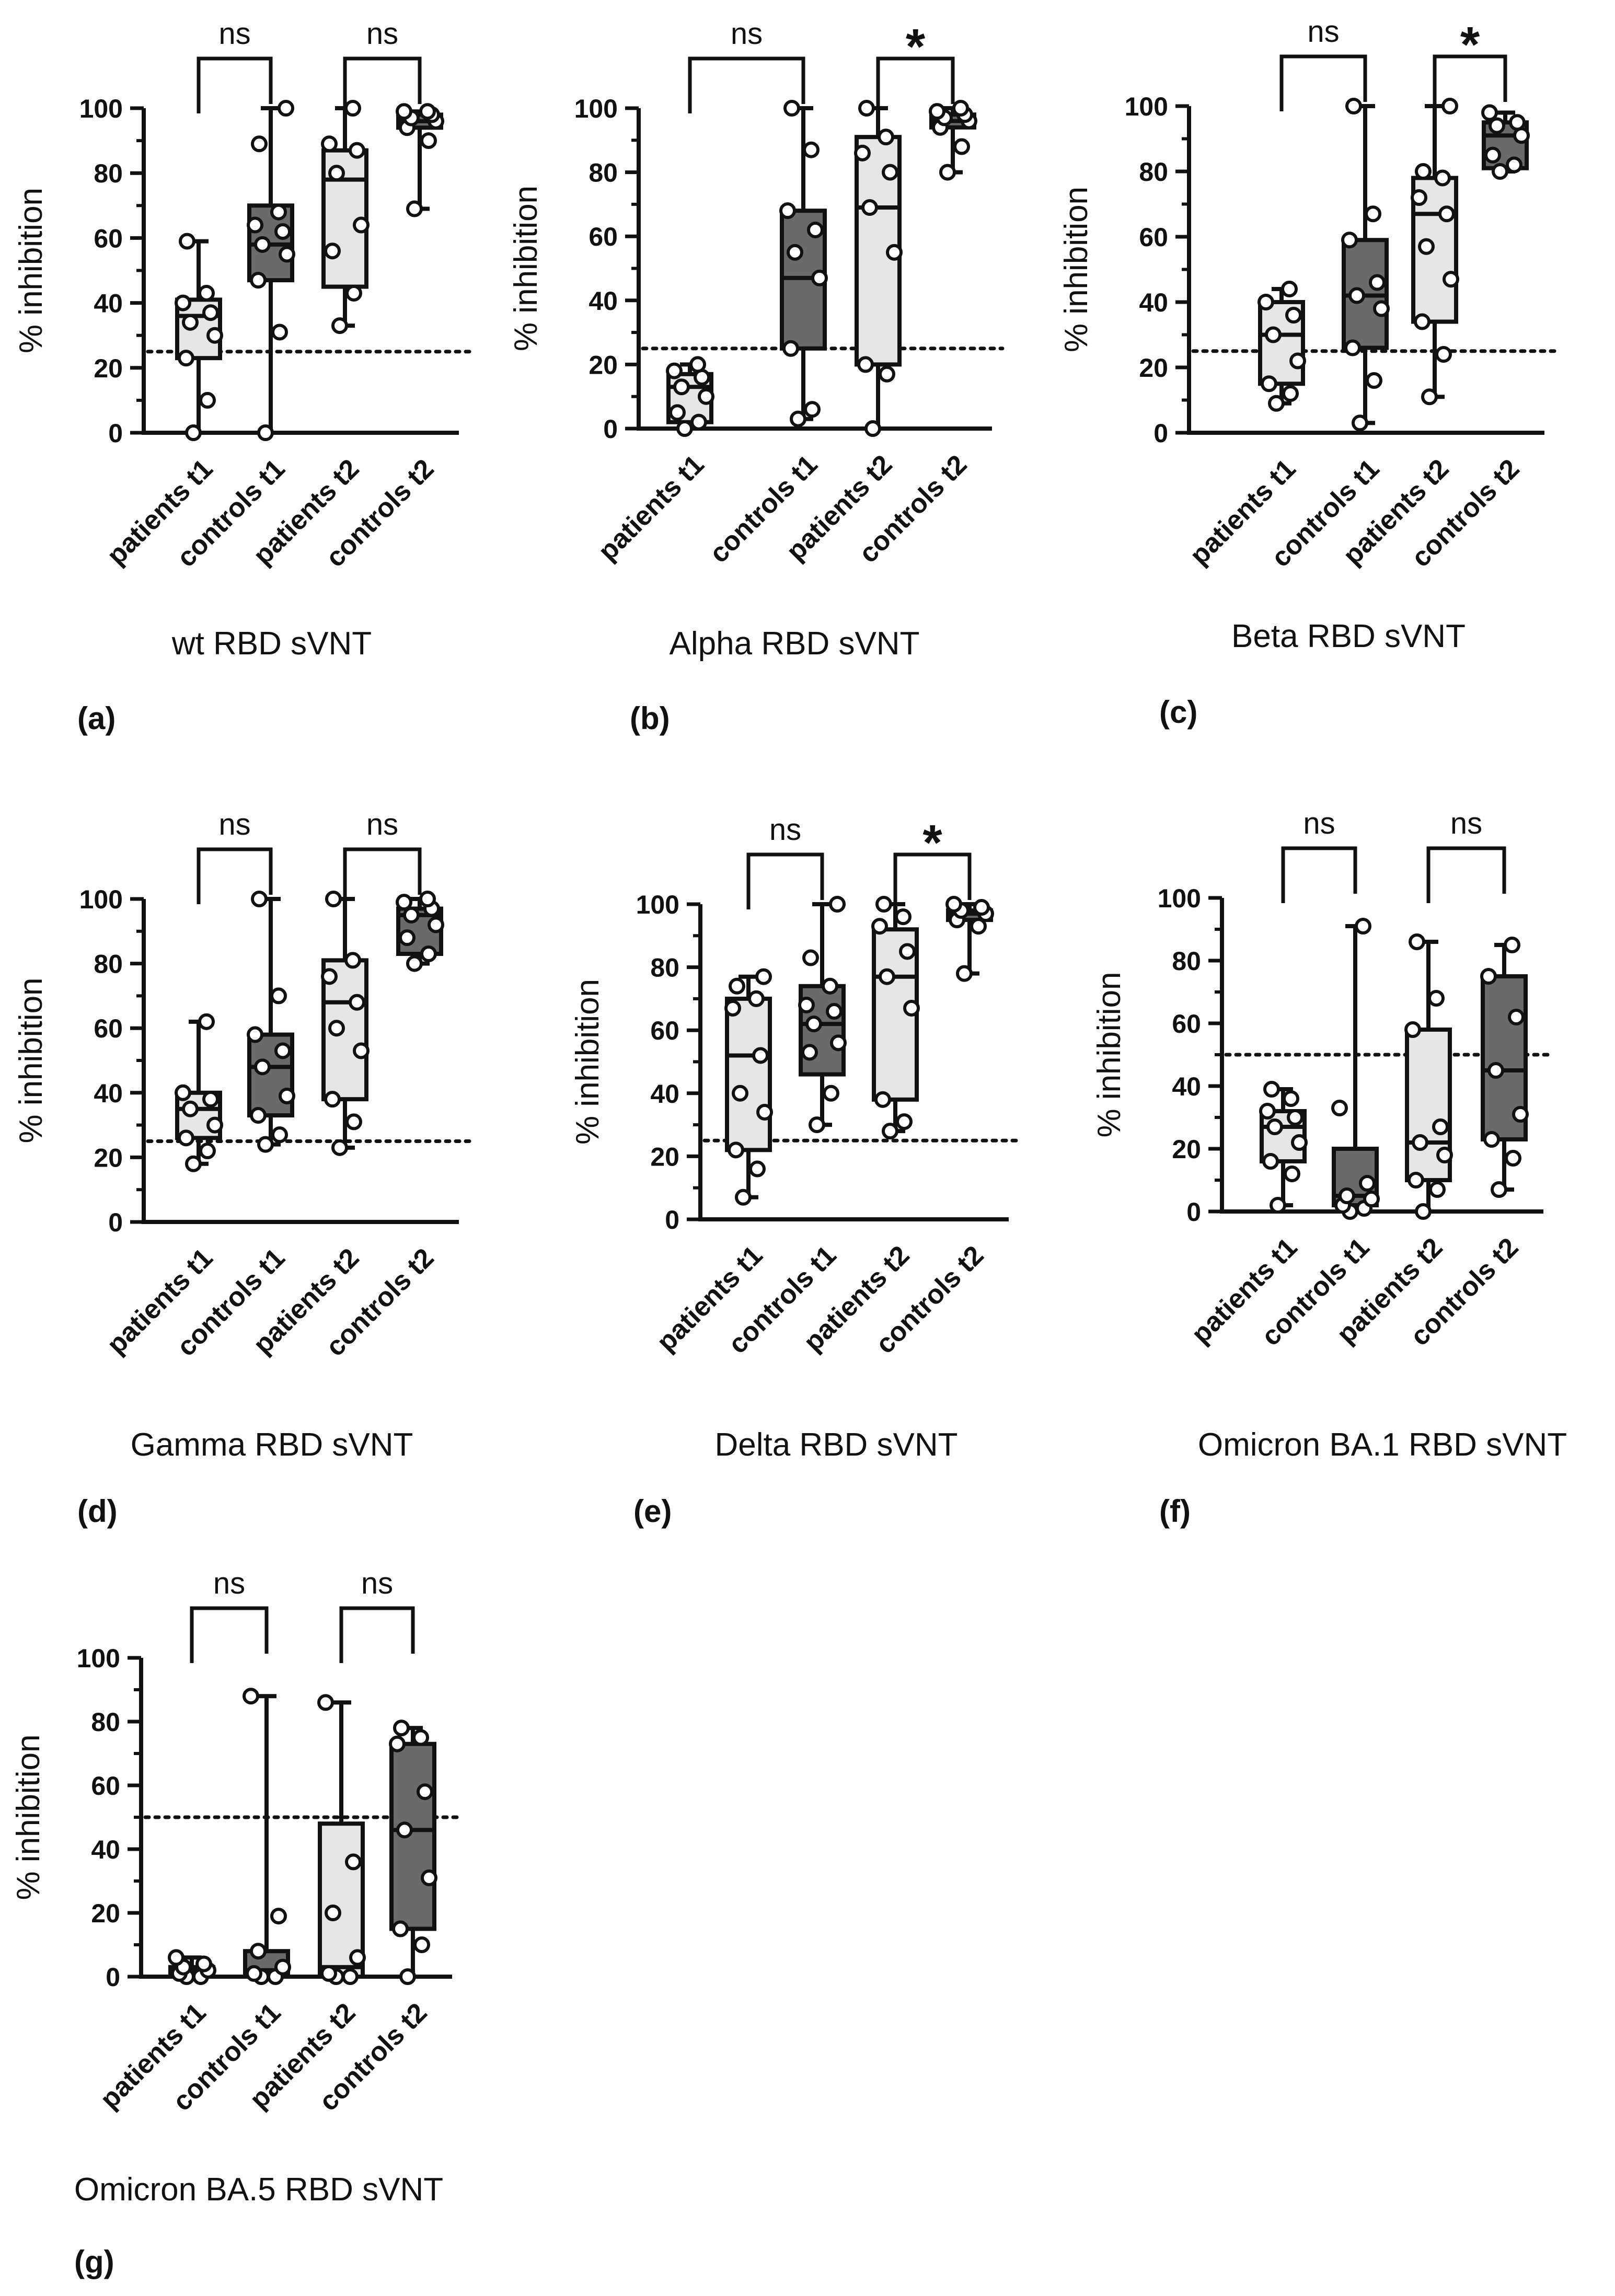 The image size is (1615, 2296). Describe the element at coordinates (836, 1445) in the screenshot. I see `panel-title: Delta RBD sVNT` at that location.